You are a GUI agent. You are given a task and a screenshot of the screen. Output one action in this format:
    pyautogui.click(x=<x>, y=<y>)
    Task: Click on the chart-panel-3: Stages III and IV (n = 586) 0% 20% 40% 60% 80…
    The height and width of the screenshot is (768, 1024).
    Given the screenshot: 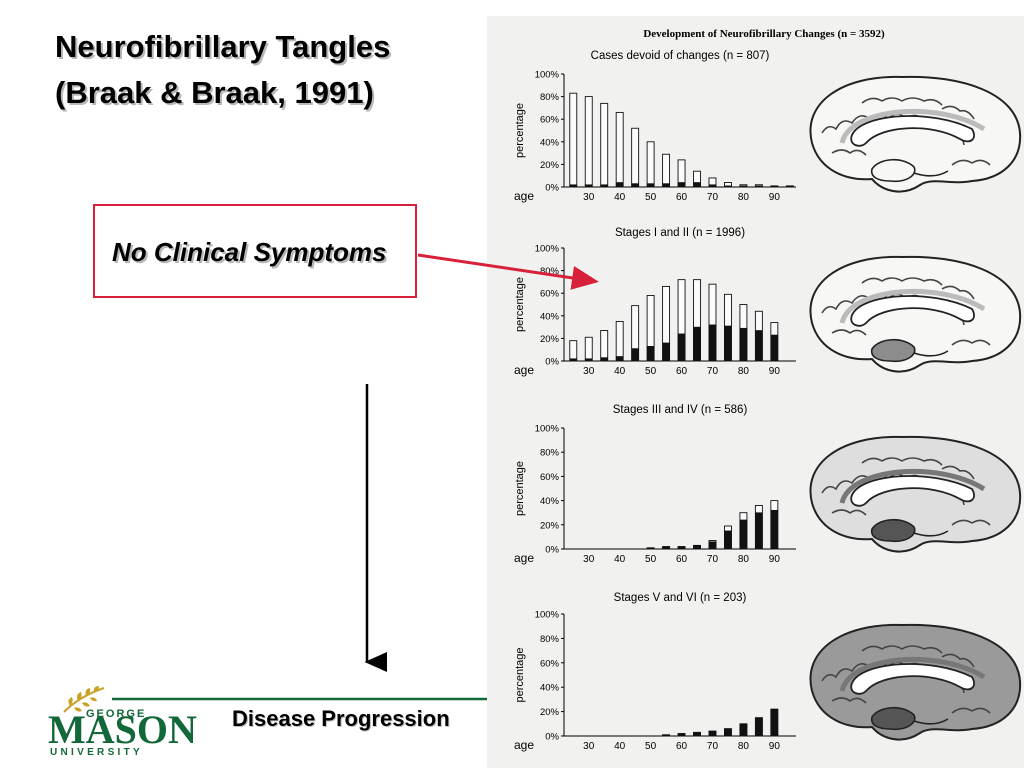 What is the action you would take?
    pyautogui.click(x=655, y=484)
    